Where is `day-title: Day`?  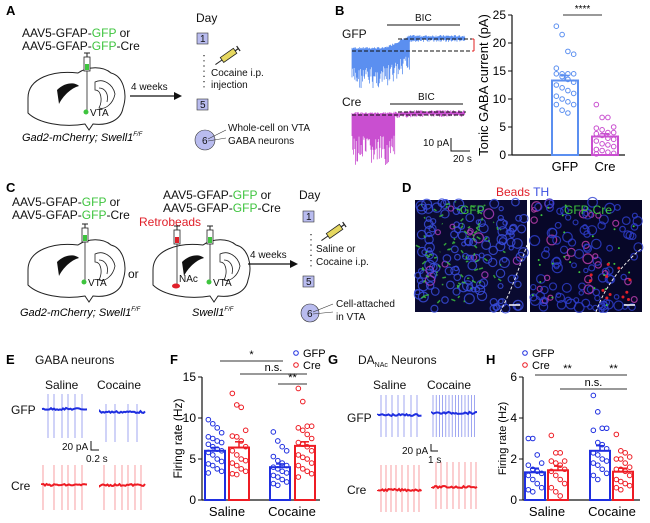 day-title: Day is located at coordinates (309, 195).